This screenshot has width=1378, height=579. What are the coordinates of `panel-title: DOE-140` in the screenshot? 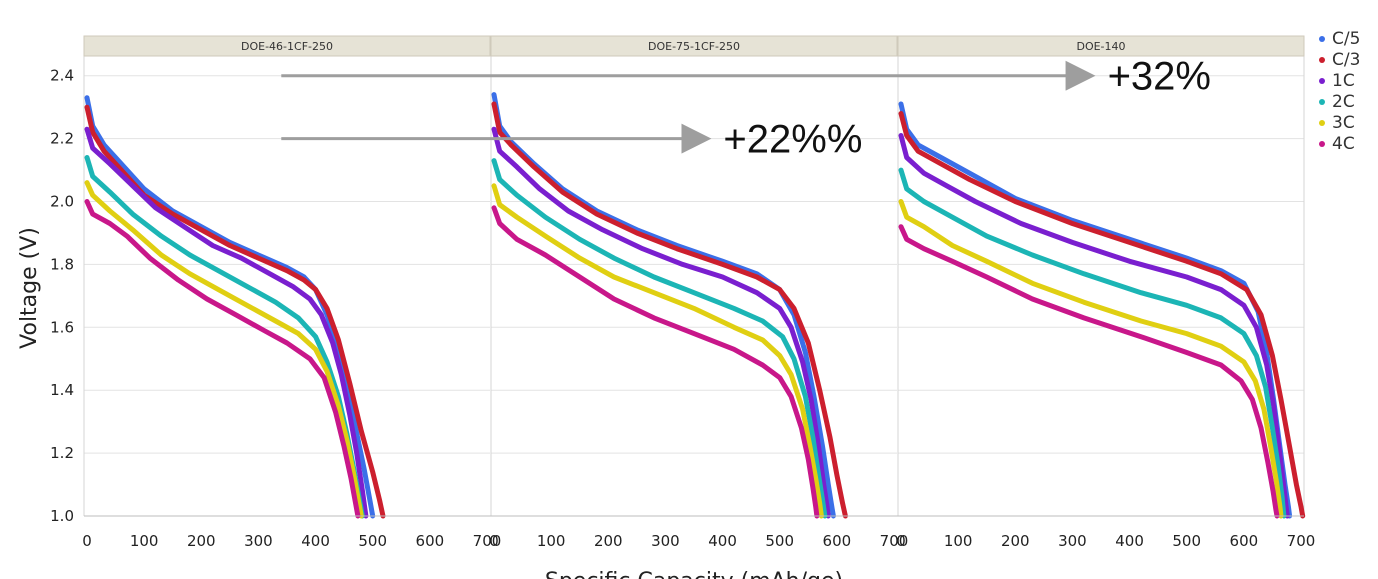 It's located at (1100, 46).